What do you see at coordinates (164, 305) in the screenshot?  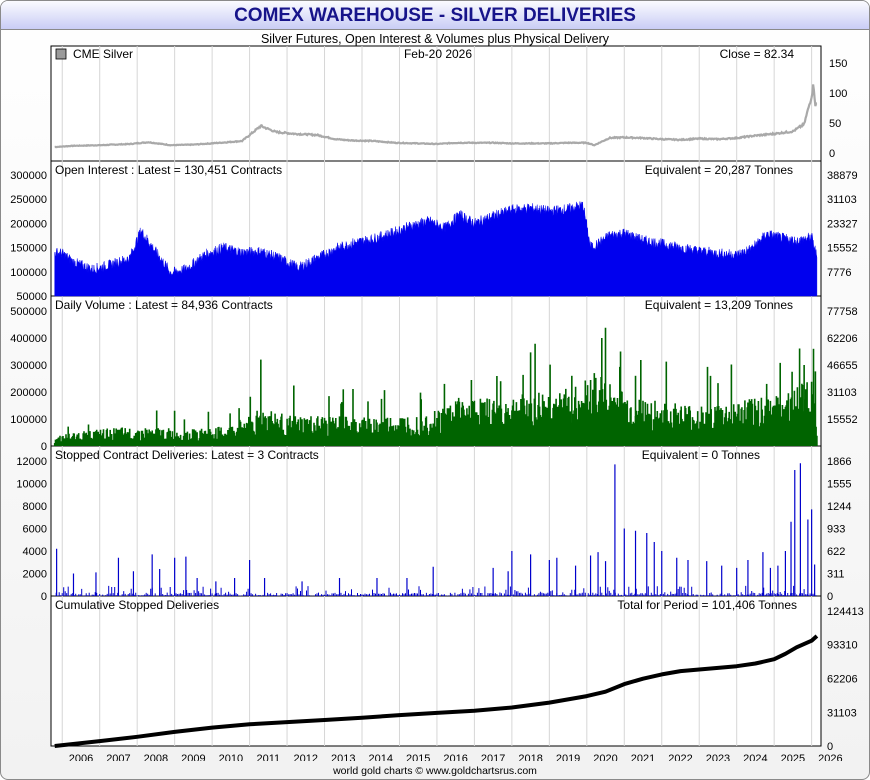 I see `vol-latest-label: Daily Volume : Latest = 84,936 Contracts` at bounding box center [164, 305].